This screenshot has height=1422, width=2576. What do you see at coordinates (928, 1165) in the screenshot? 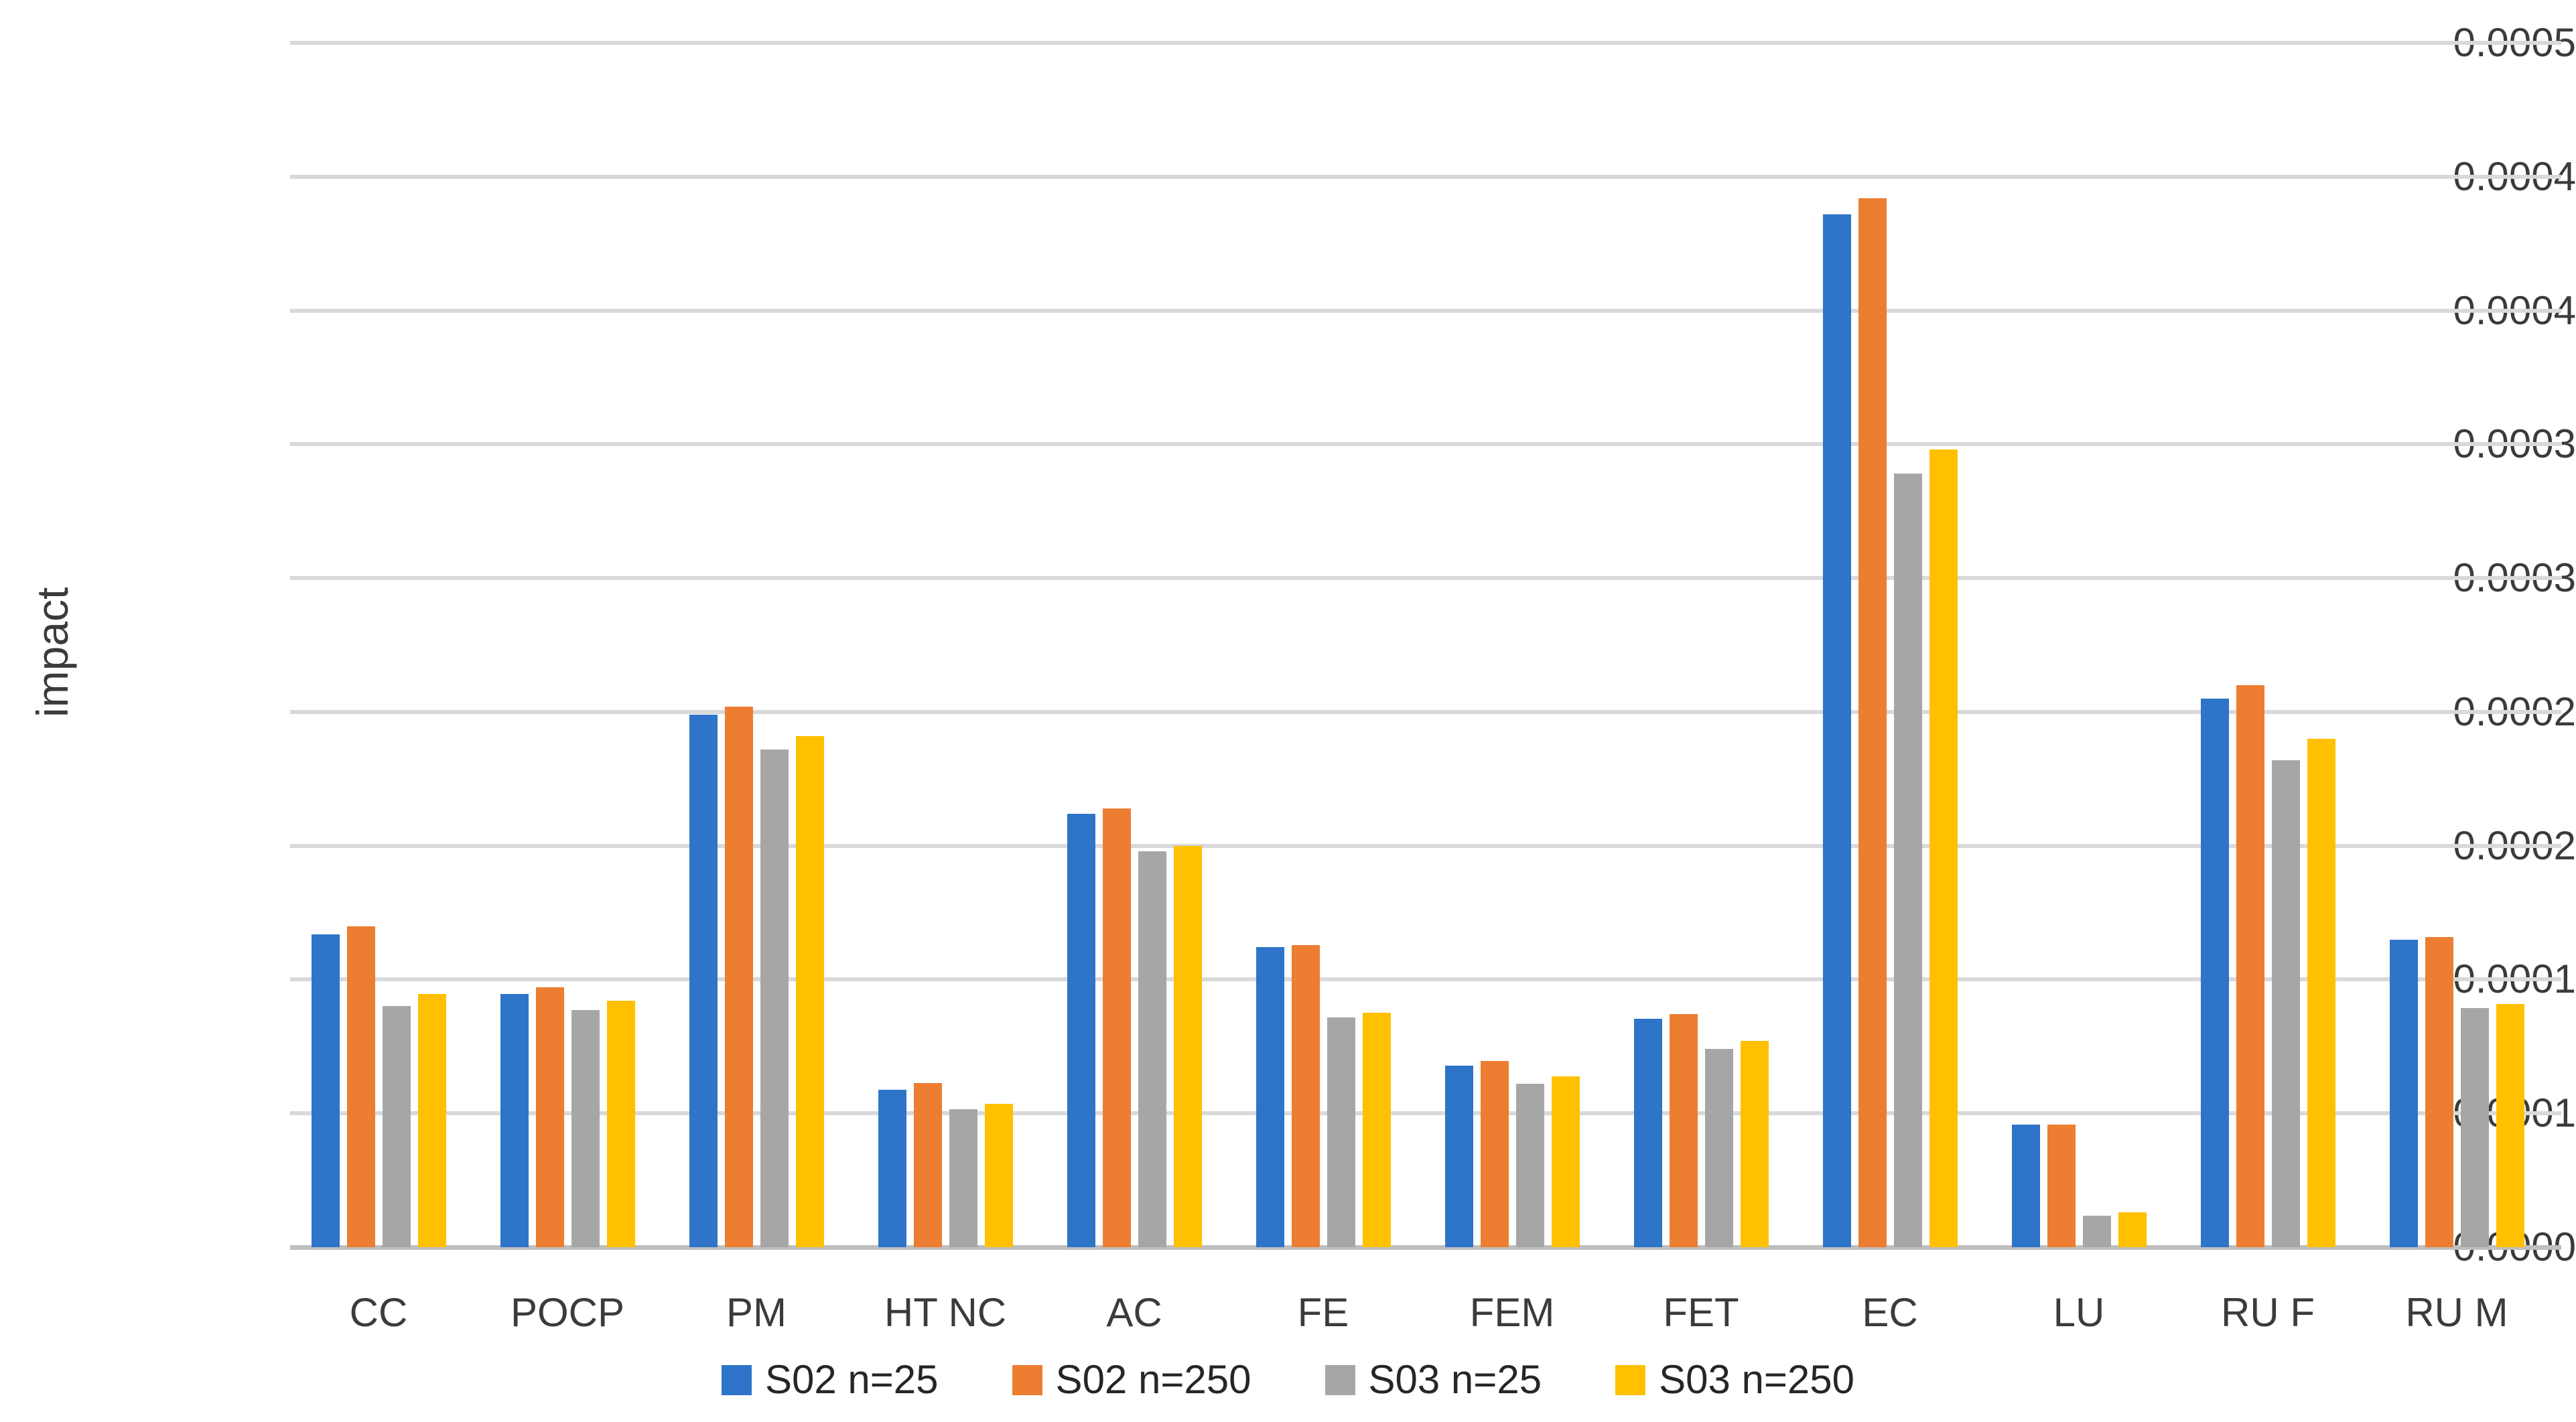
I see `bar-S02n250-HTNC` at bounding box center [928, 1165].